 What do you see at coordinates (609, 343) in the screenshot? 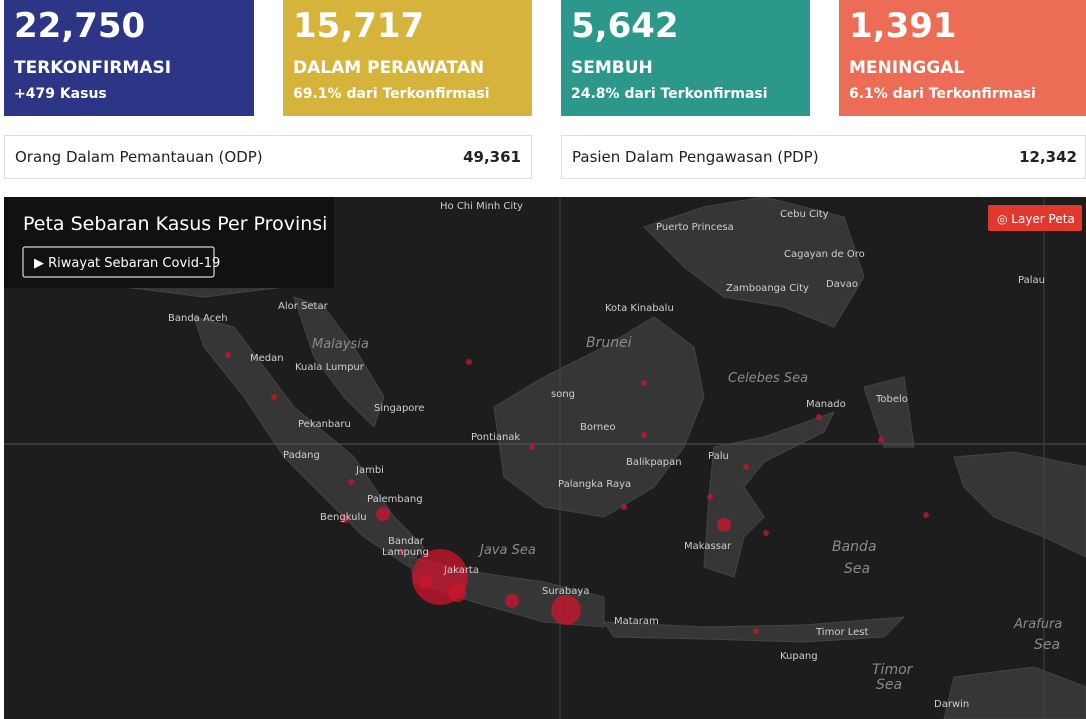
I see `place-label: Brunei` at bounding box center [609, 343].